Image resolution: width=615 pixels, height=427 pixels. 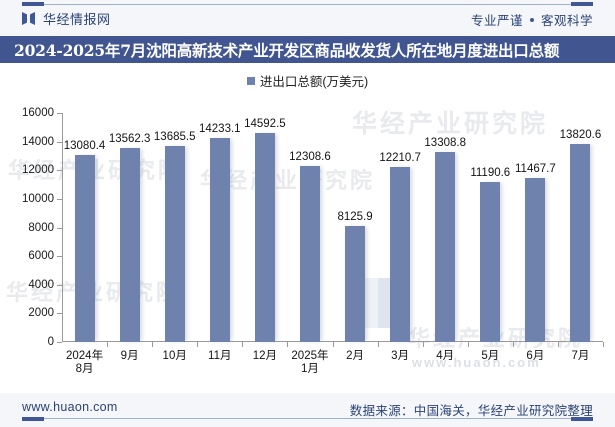 What do you see at coordinates (450, 124) in the screenshot?
I see `watermark-institute: 华经产业研究院` at bounding box center [450, 124].